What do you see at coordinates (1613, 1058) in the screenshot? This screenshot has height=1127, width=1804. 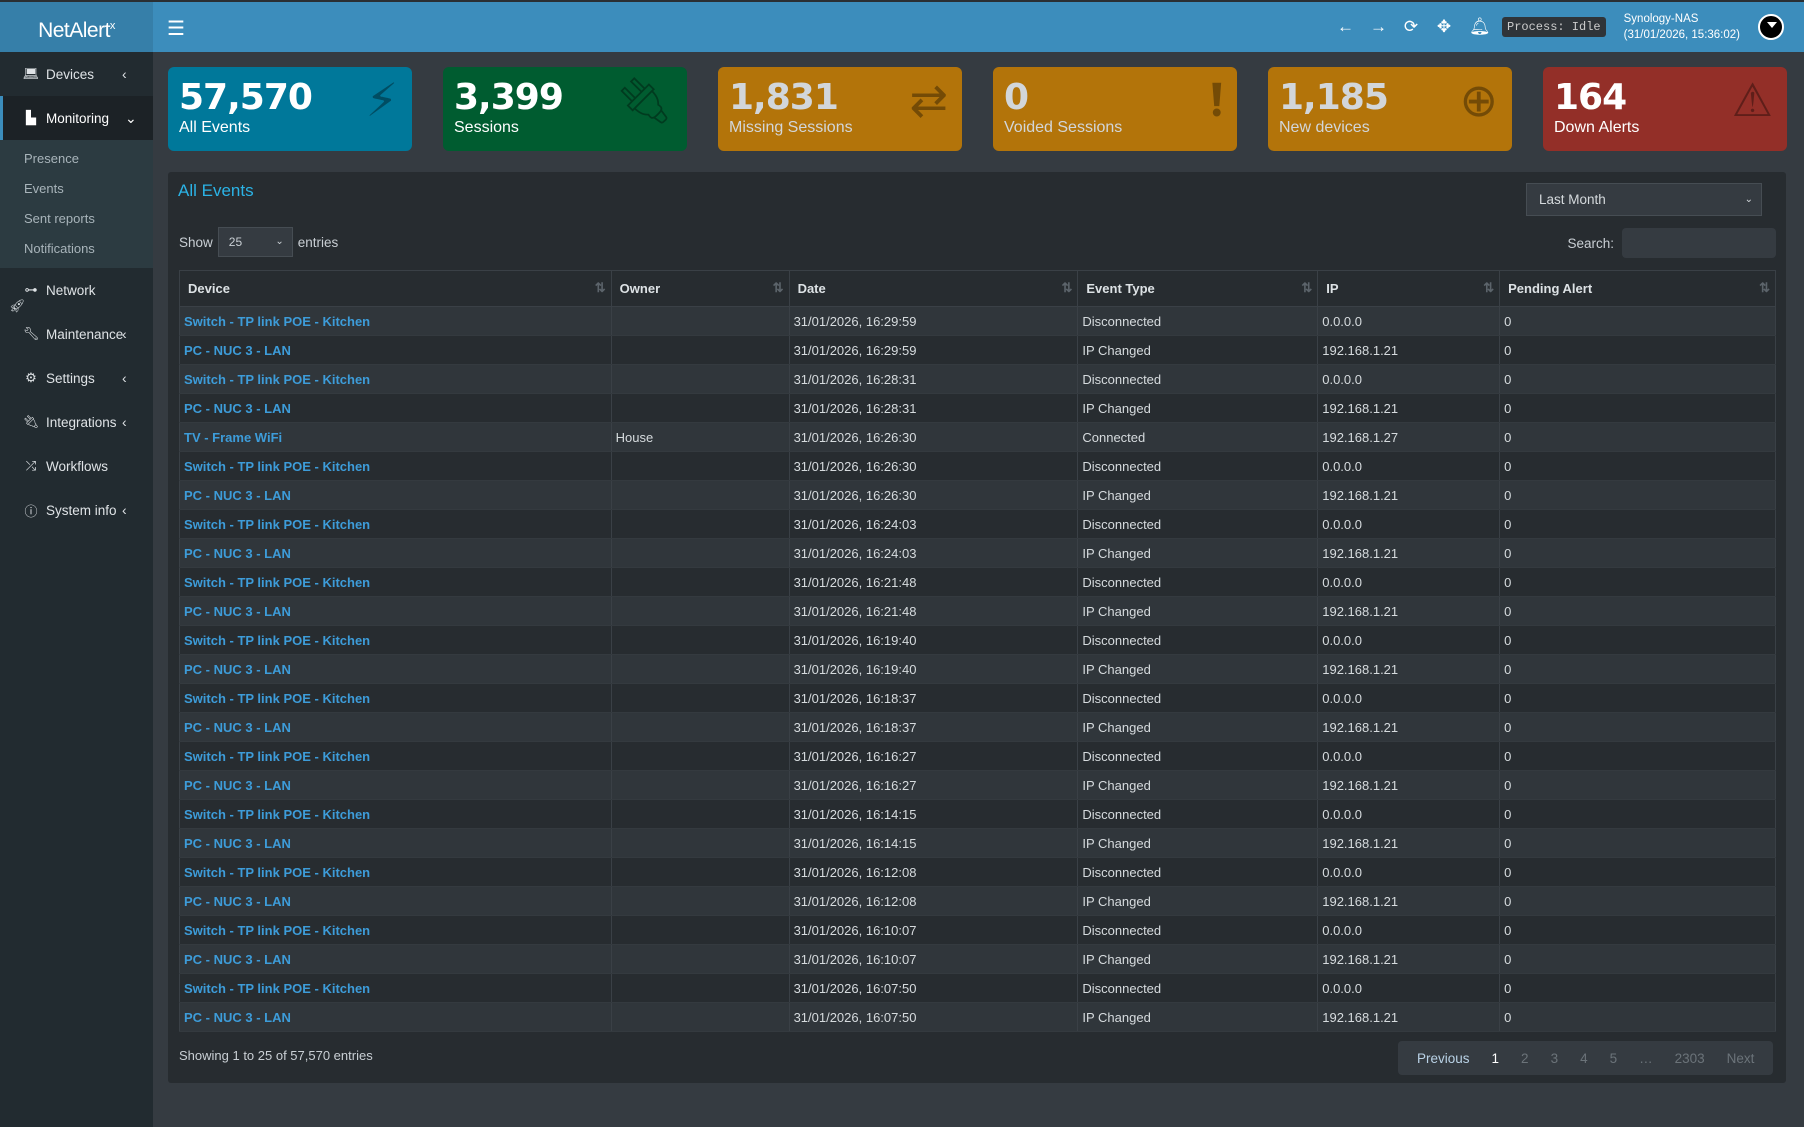 I see `page-button-5: 5` at bounding box center [1613, 1058].